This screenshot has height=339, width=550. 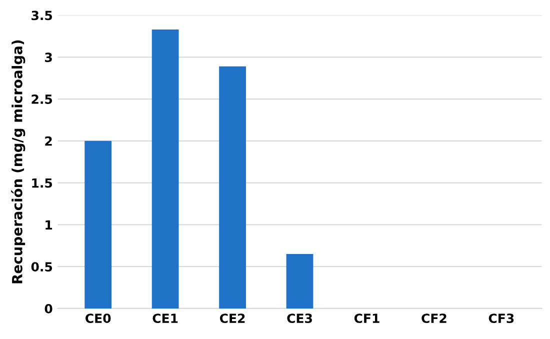 What do you see at coordinates (49, 225) in the screenshot?
I see `y-tick-label: 1` at bounding box center [49, 225].